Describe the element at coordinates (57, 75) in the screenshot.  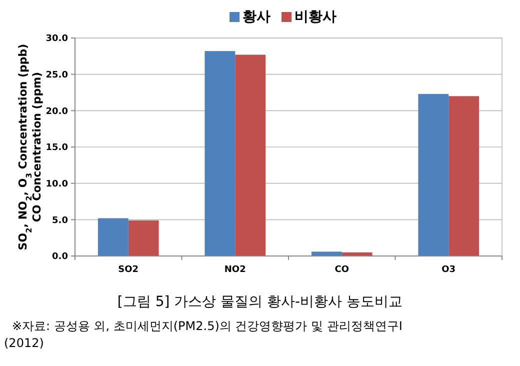
I see `y-tick-label: 25.0` at that location.